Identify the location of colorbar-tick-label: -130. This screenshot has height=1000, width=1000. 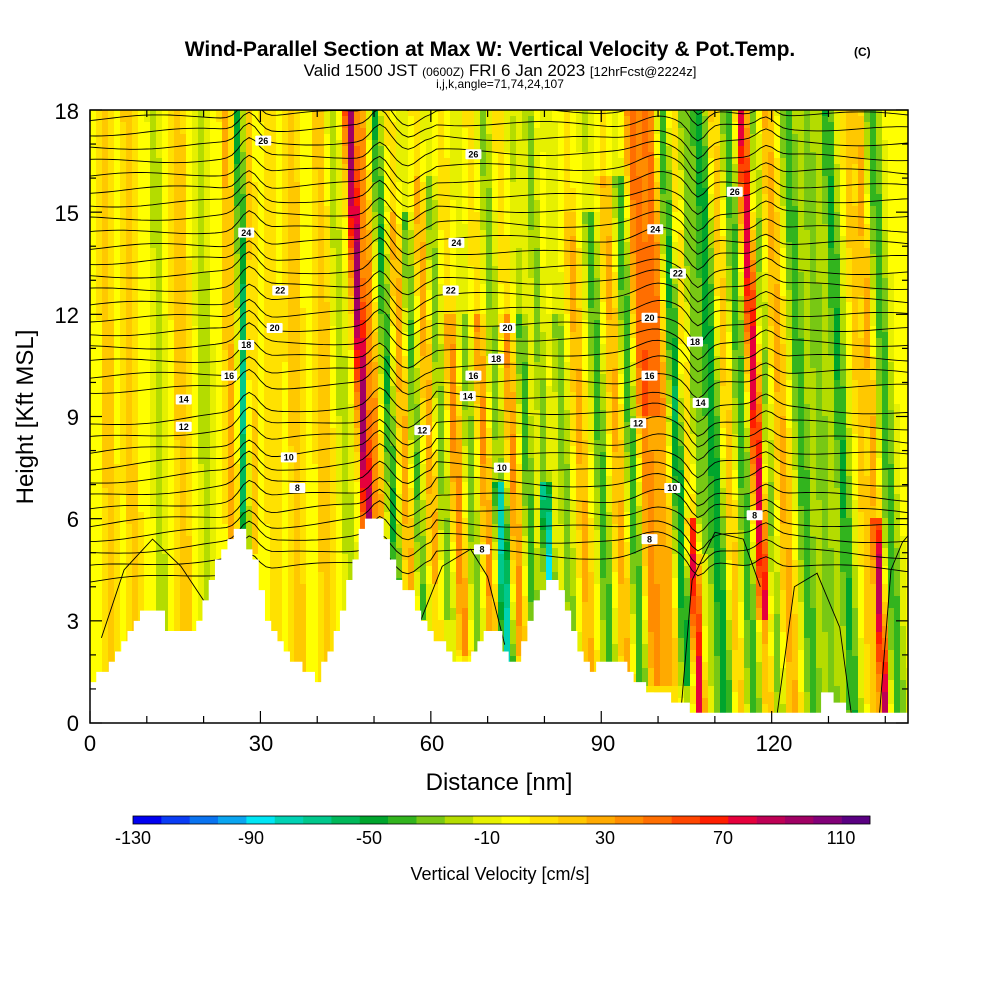
(133, 838).